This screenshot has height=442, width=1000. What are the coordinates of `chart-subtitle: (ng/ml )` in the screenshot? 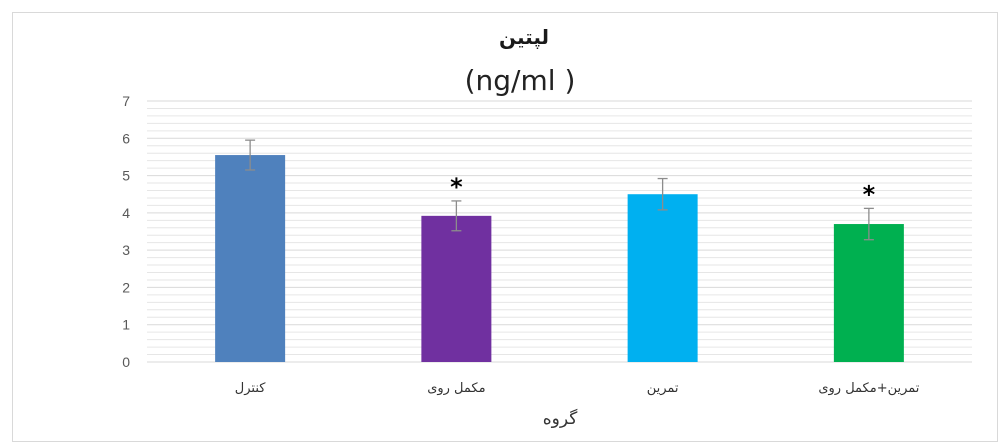 It's located at (520, 80).